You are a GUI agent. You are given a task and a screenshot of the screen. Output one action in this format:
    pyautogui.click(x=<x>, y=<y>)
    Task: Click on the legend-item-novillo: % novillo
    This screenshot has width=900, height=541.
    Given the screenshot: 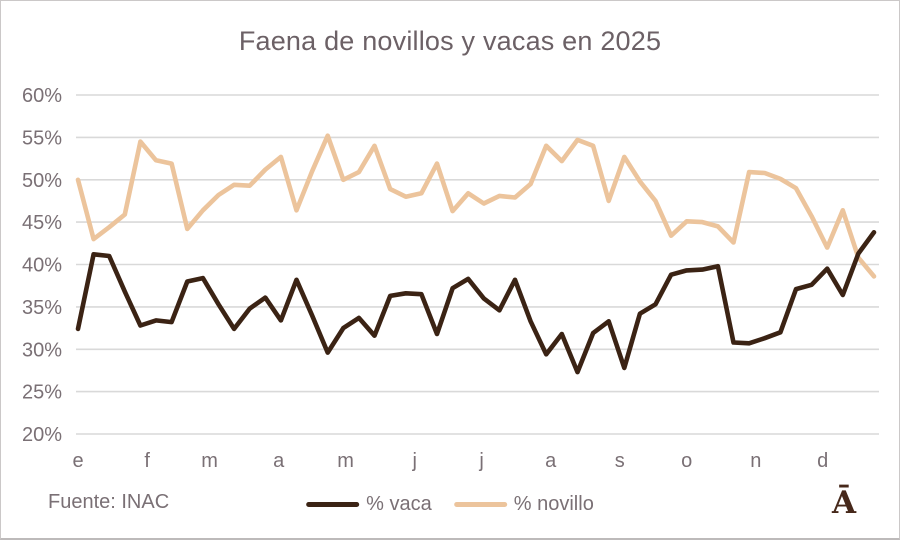 What is the action you would take?
    pyautogui.click(x=523, y=504)
    